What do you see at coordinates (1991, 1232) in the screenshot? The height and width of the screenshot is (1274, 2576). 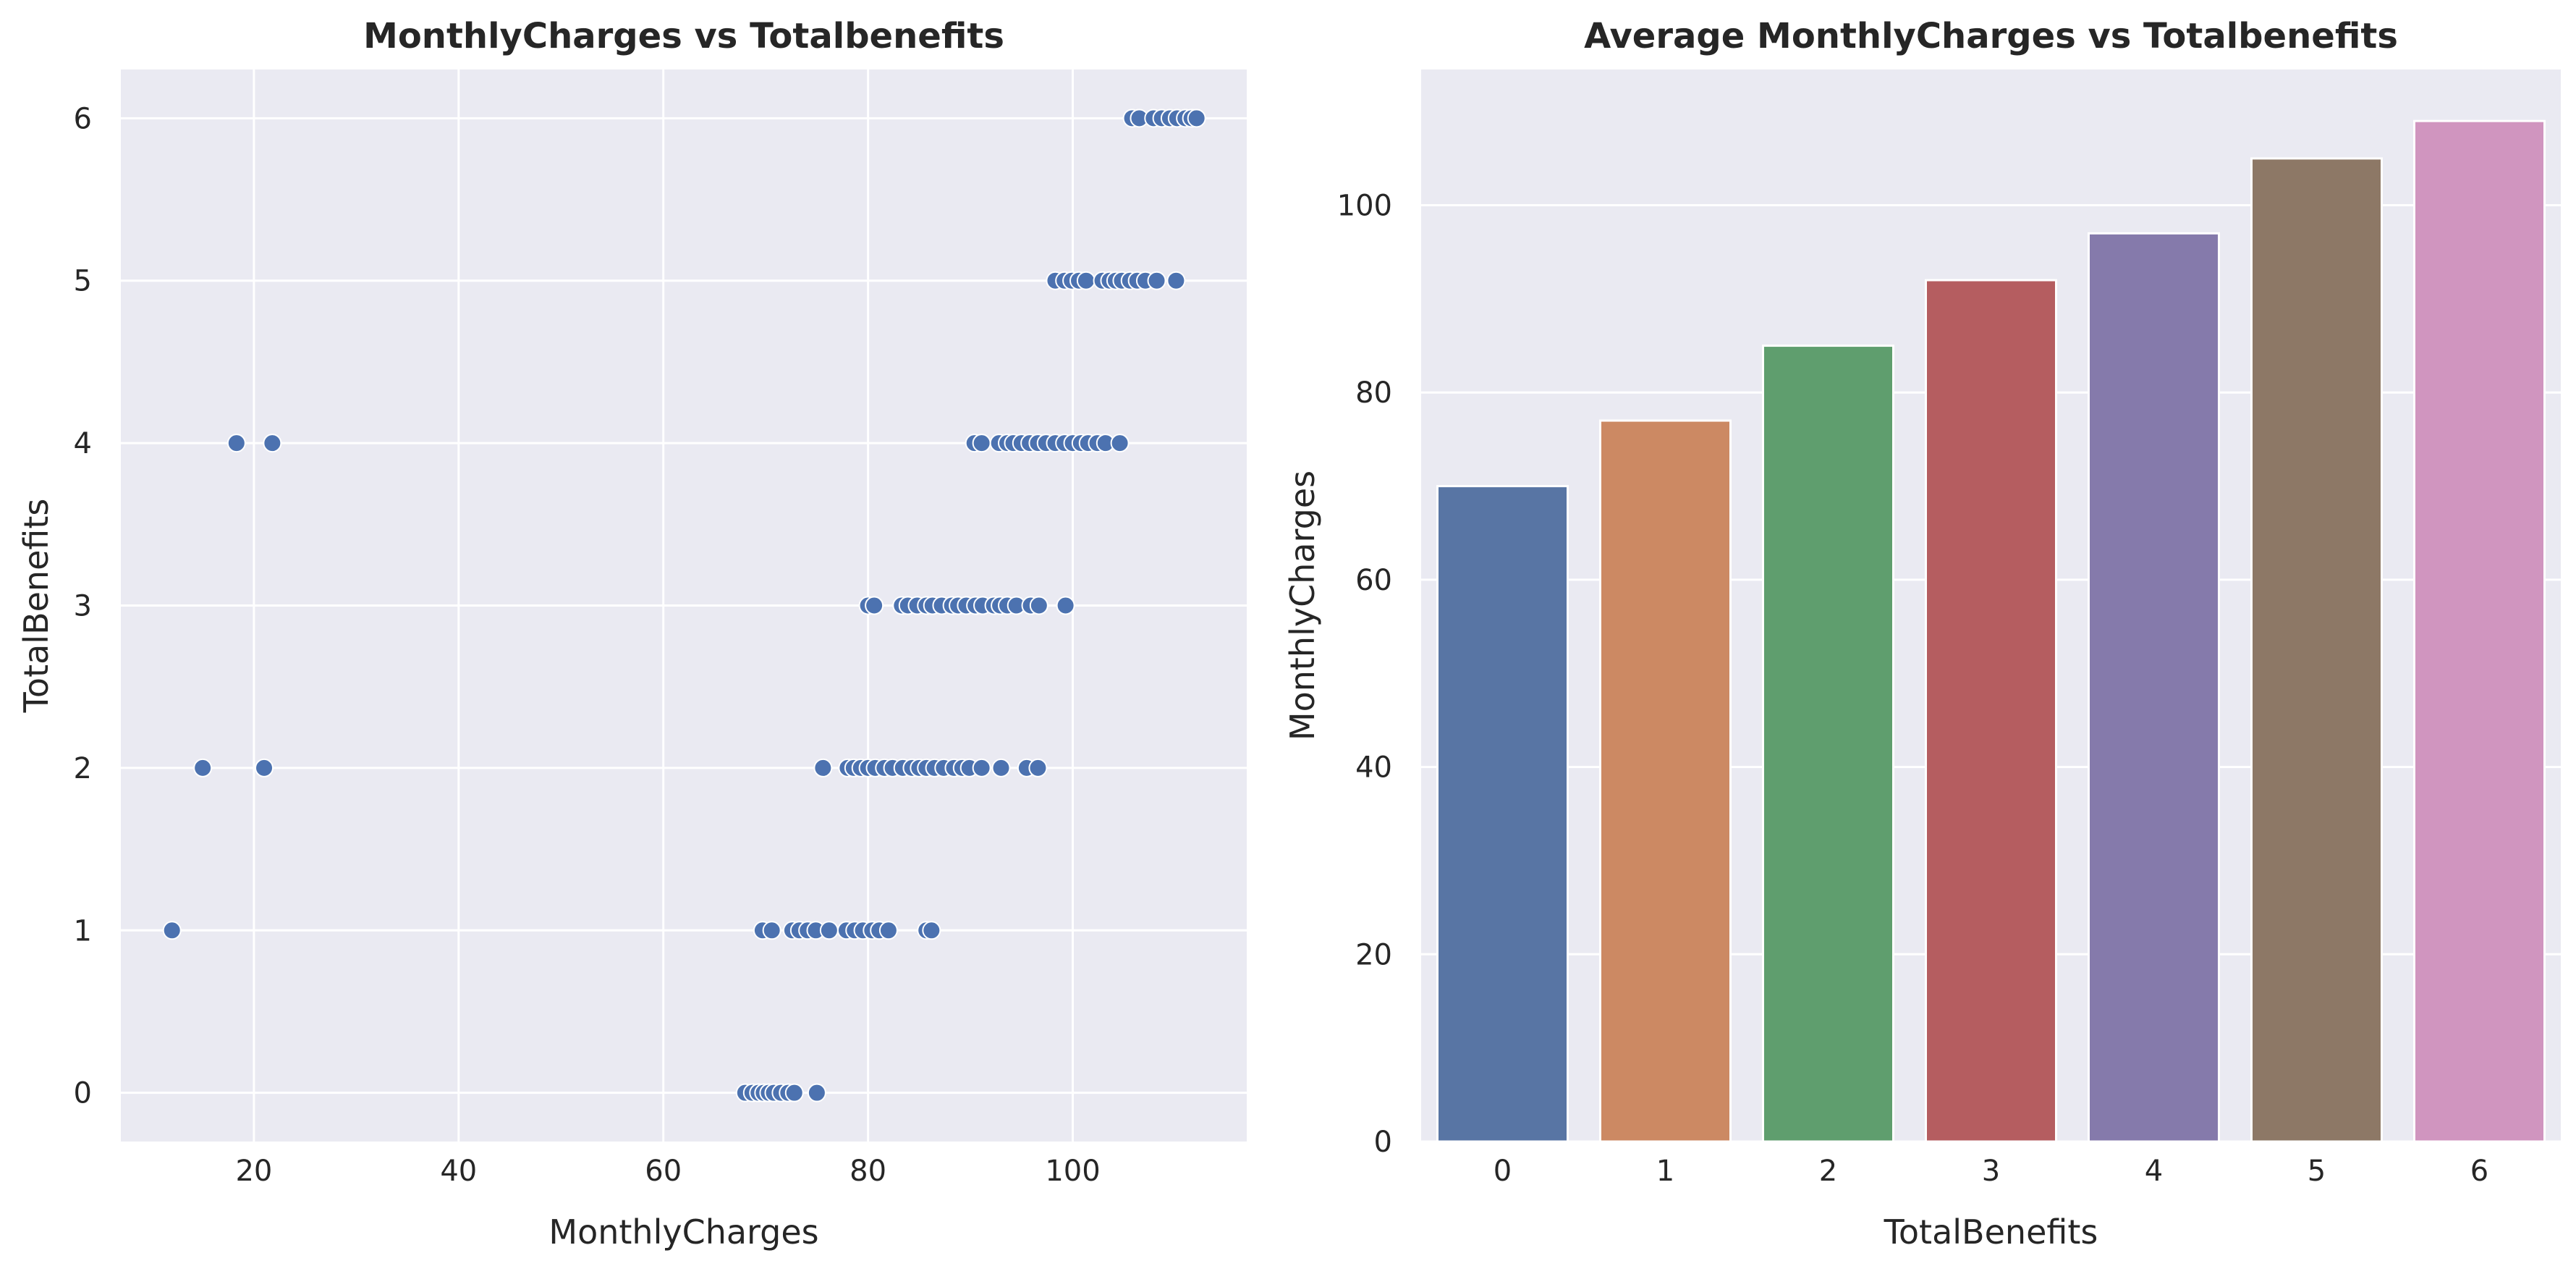 I see `bar-x-axis-label: TotalBenefits` at bounding box center [1991, 1232].